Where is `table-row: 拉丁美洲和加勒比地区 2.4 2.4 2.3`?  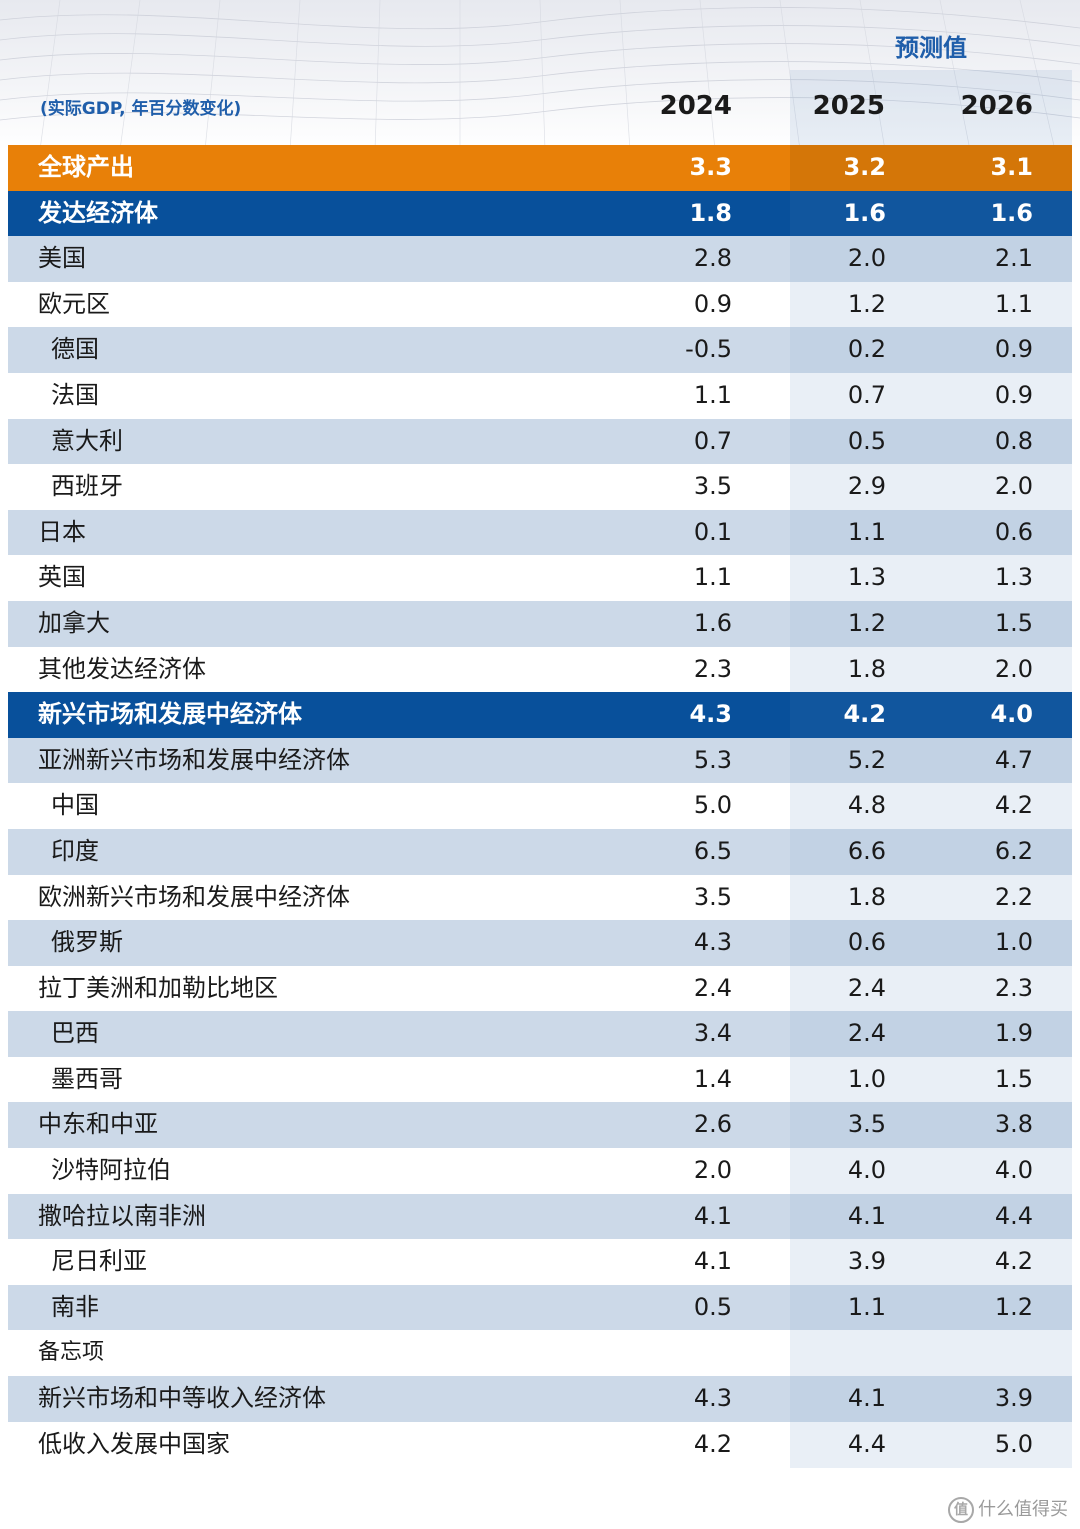
table-row: 拉丁美洲和加勒比地区 2.4 2.4 2.3 is located at coordinates (540, 989).